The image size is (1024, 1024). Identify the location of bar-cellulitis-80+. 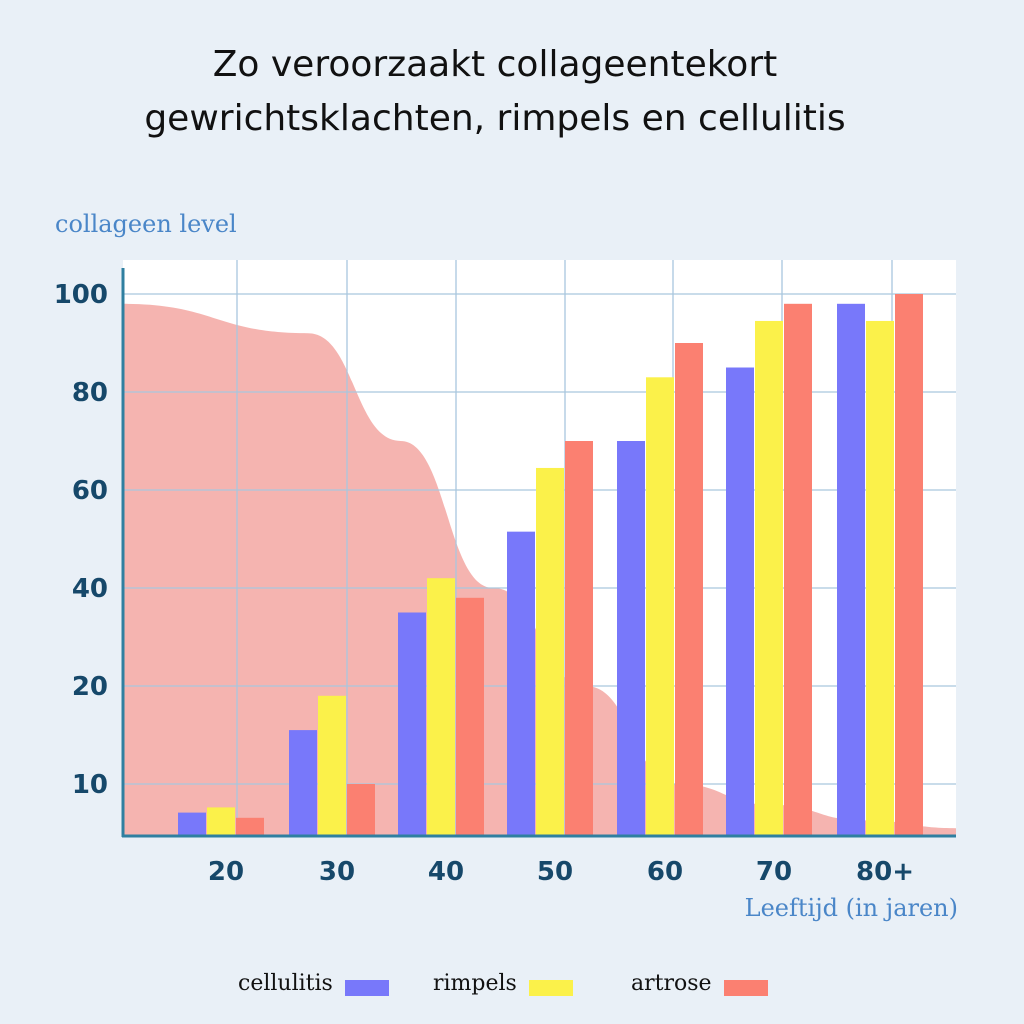
(851, 569).